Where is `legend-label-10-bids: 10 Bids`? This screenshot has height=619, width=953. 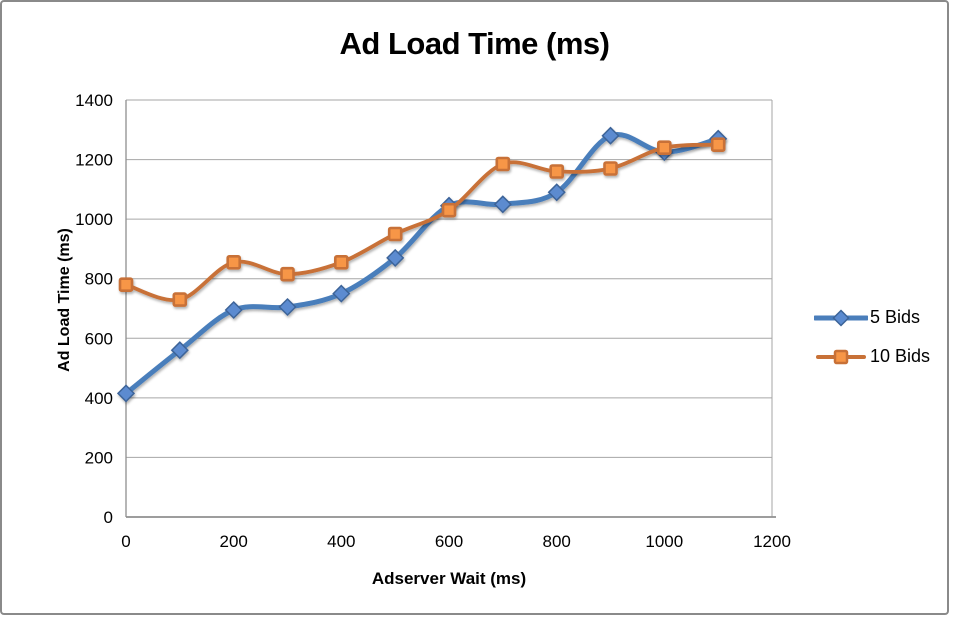 legend-label-10-bids: 10 Bids is located at coordinates (900, 356).